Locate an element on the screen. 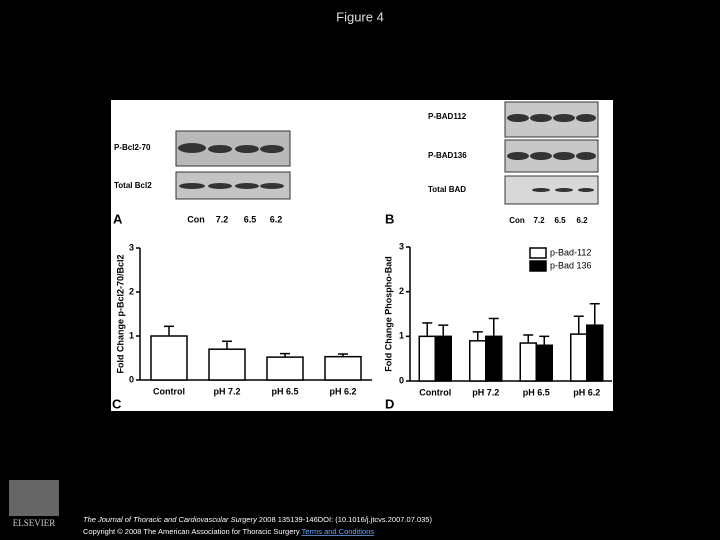 This screenshot has width=720, height=540. blot-row-label: Total Bcl2 is located at coordinates (133, 185).